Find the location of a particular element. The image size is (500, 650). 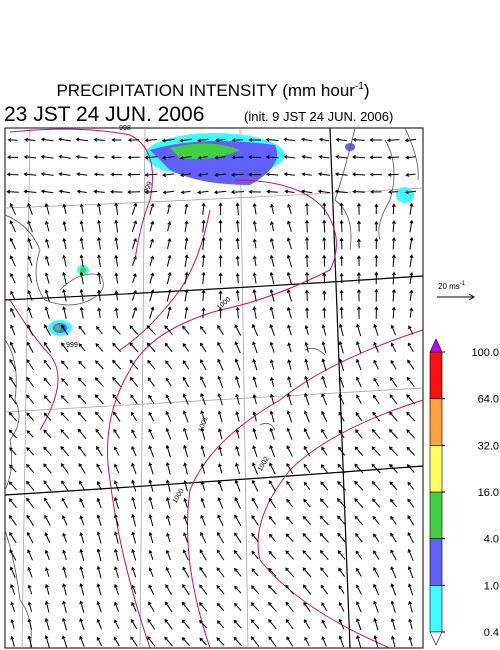

colorbar-label: 16.0 is located at coordinates (488, 493).